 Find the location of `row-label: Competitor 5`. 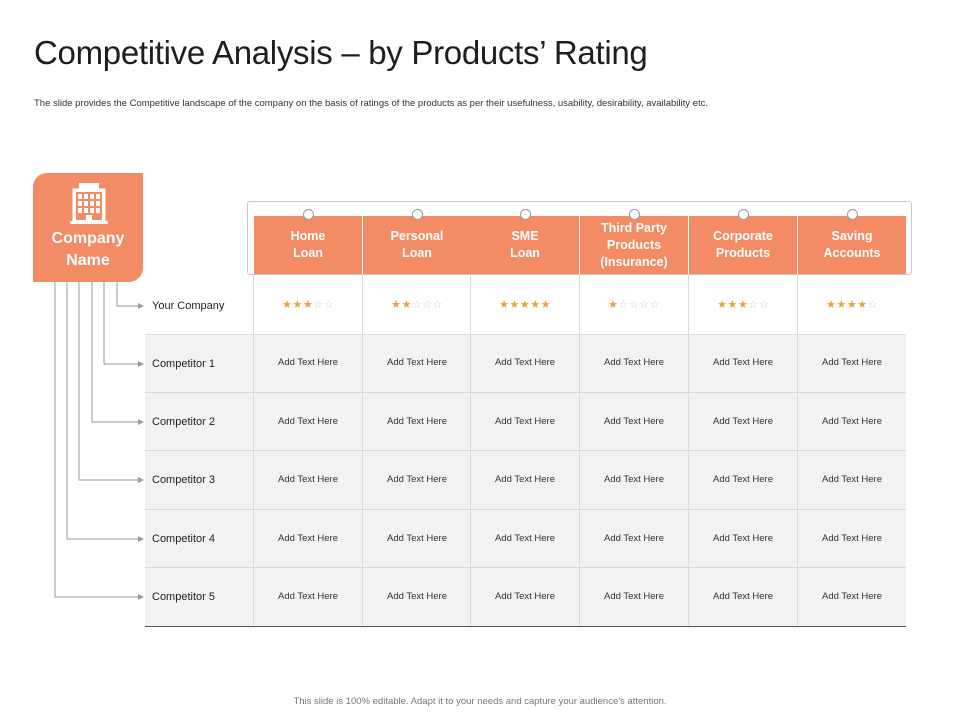

row-label: Competitor 5 is located at coordinates (183, 597).